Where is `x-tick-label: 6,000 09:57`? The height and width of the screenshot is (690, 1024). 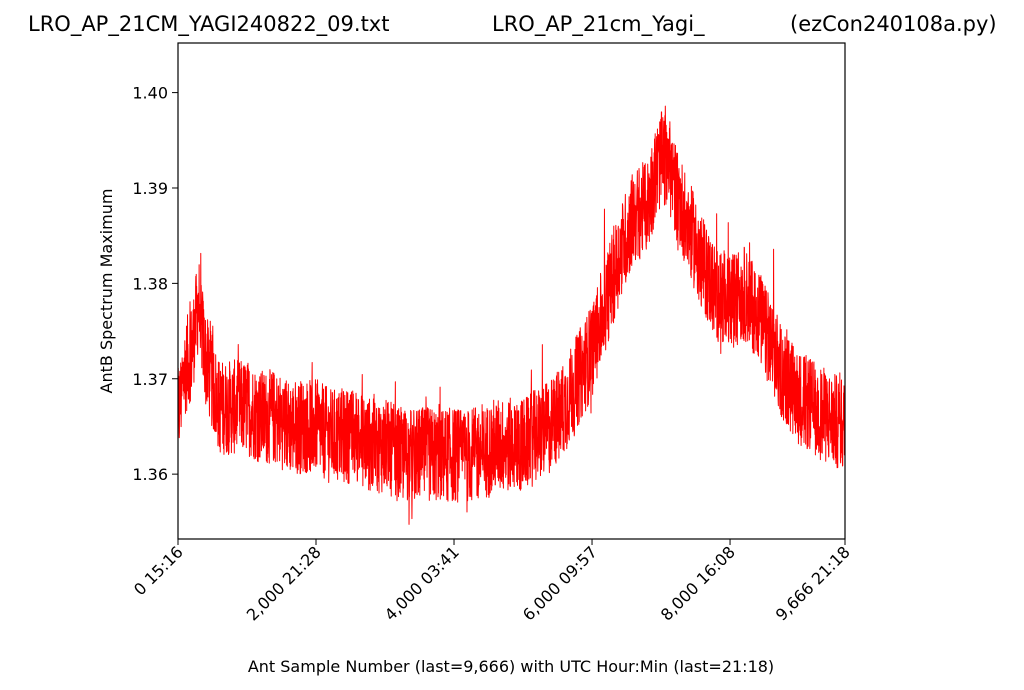 x-tick-label: 6,000 09:57 is located at coordinates (560, 583).